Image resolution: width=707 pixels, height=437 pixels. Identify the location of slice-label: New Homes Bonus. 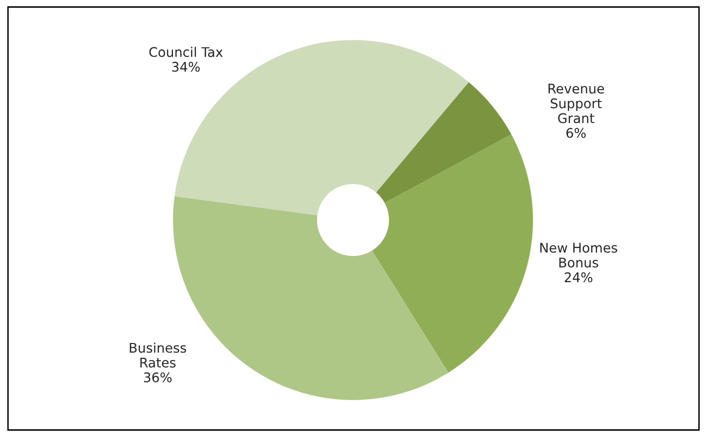
(579, 255).